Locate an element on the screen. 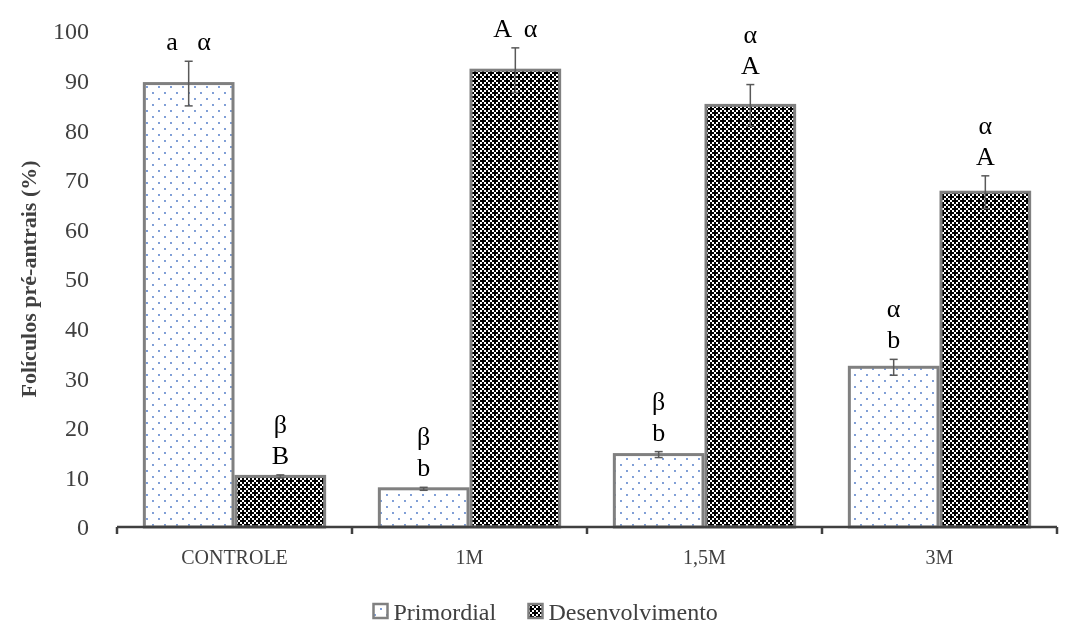 Image resolution: width=1067 pixels, height=633 pixels. y-tick-label: 50 is located at coordinates (77, 279).